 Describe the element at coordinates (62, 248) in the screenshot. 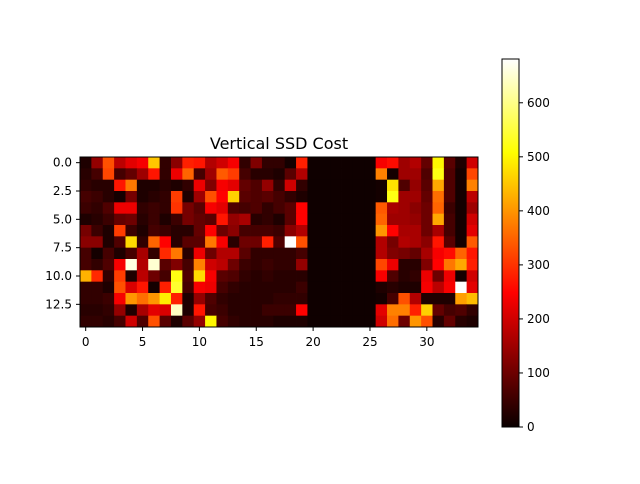

I see `y-tick-label: 7.5` at that location.